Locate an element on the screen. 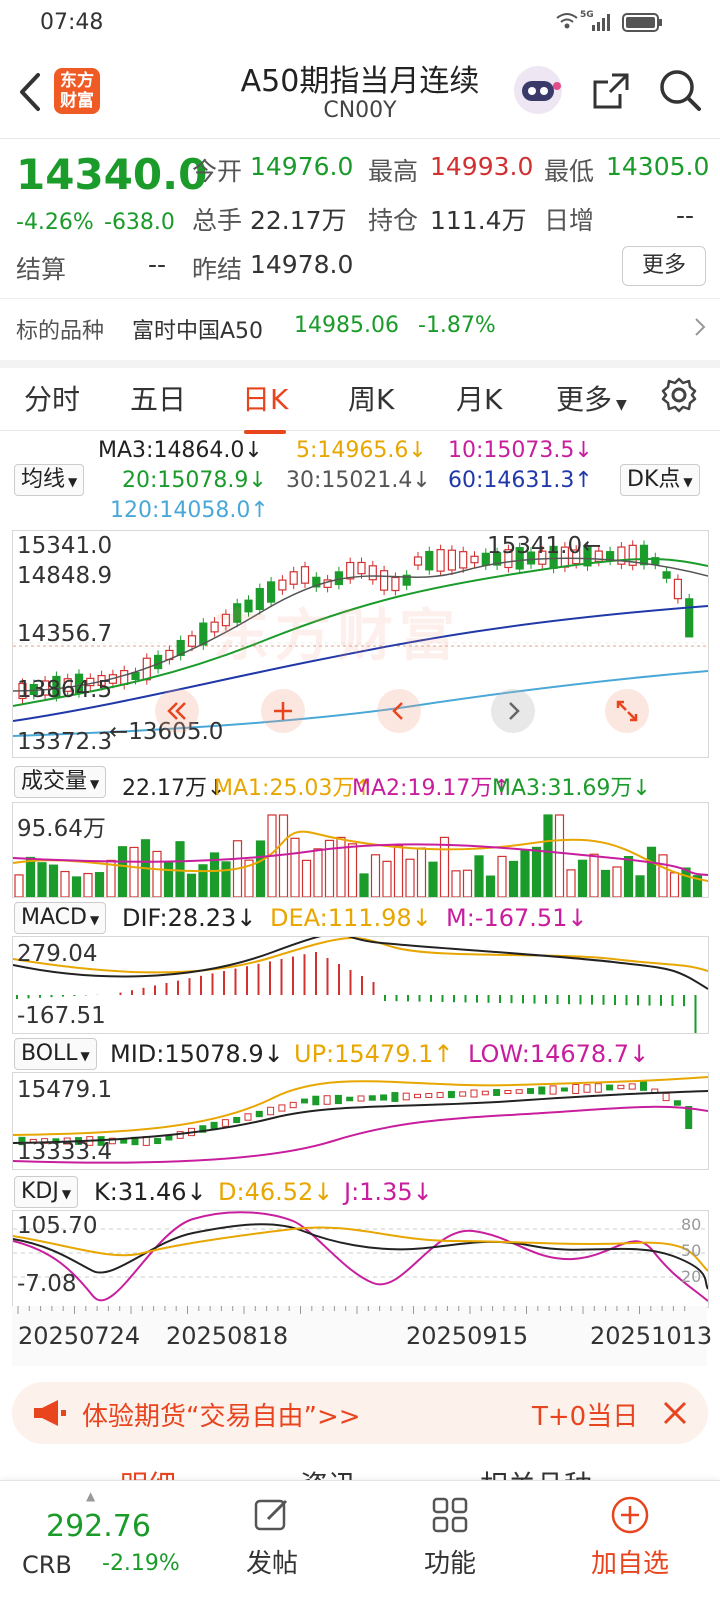 This screenshot has width=720, height=1613. logo-text: 东方财富 is located at coordinates (77, 91).